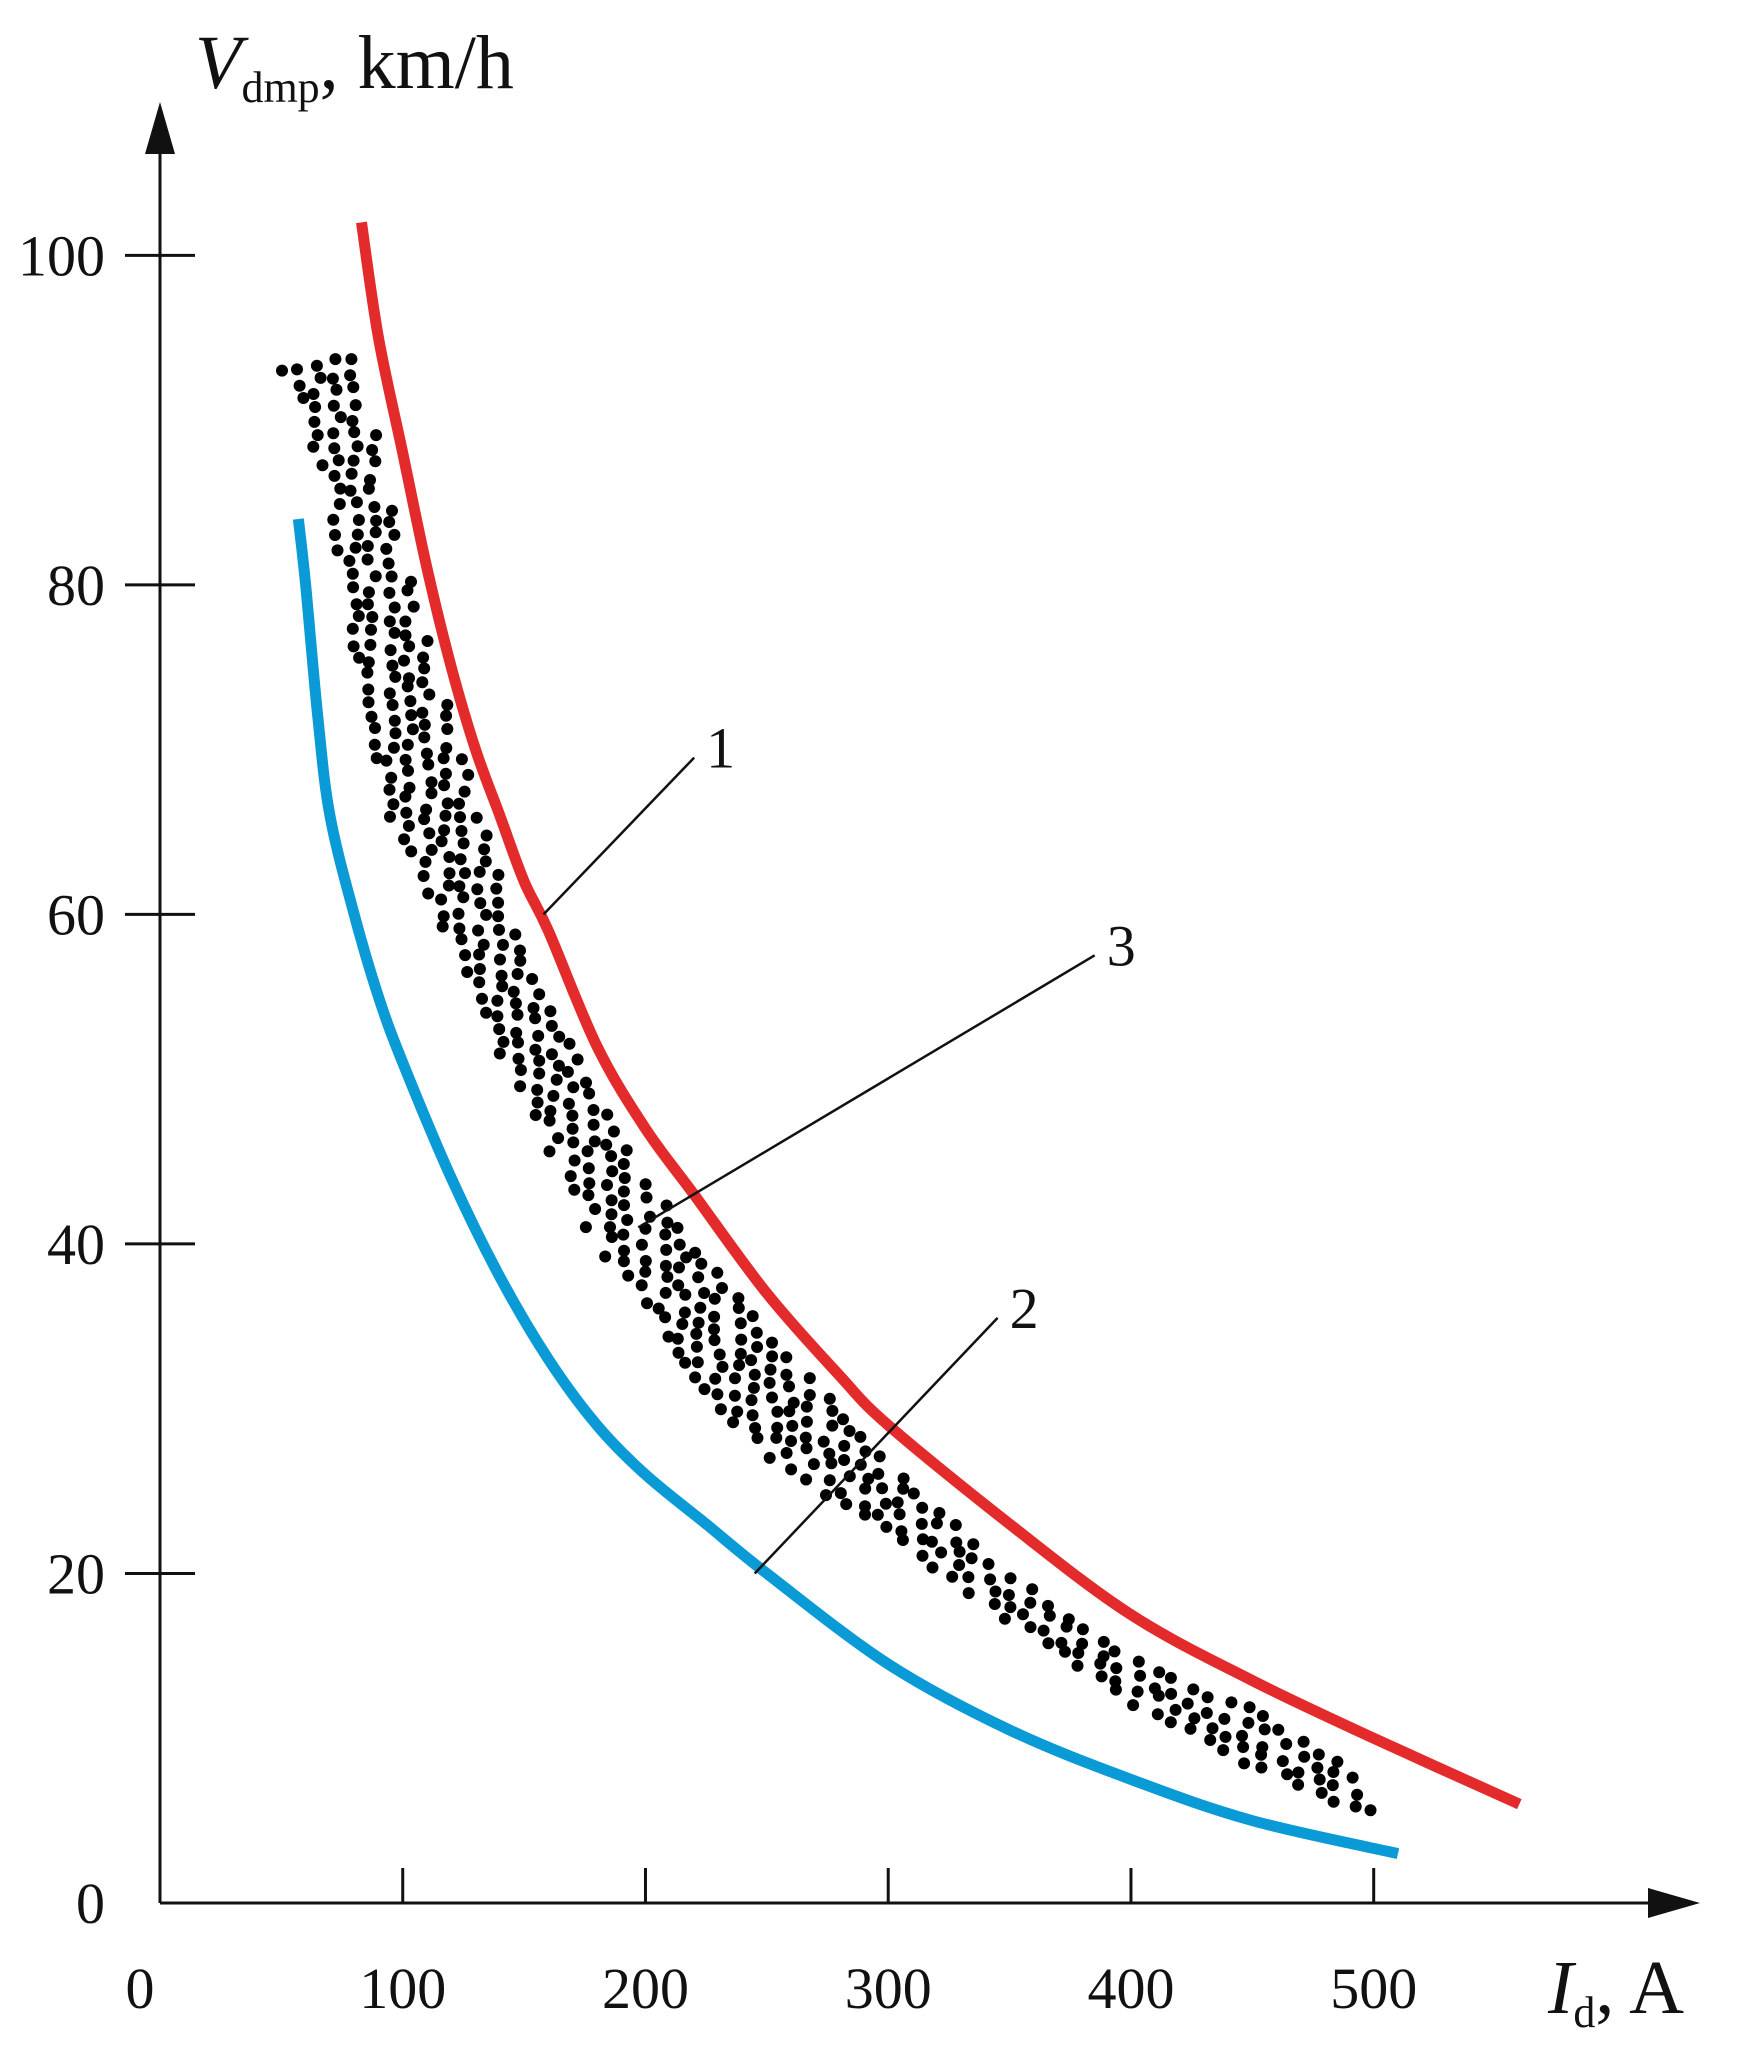 Image resolution: width=1739 pixels, height=2048 pixels. I want to click on callout-label-3: 3, so click(1121, 945).